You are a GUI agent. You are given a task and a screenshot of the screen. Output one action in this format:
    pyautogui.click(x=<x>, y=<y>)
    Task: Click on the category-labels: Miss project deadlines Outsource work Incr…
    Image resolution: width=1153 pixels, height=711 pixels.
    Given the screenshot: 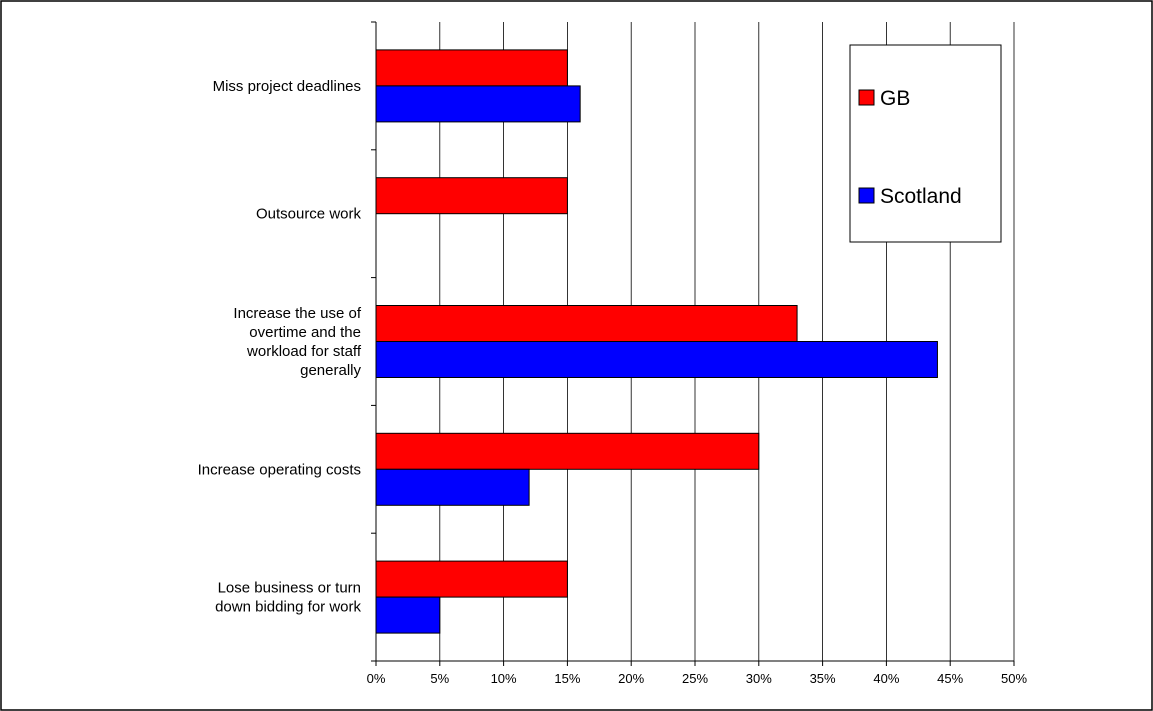 What is the action you would take?
    pyautogui.click(x=280, y=347)
    